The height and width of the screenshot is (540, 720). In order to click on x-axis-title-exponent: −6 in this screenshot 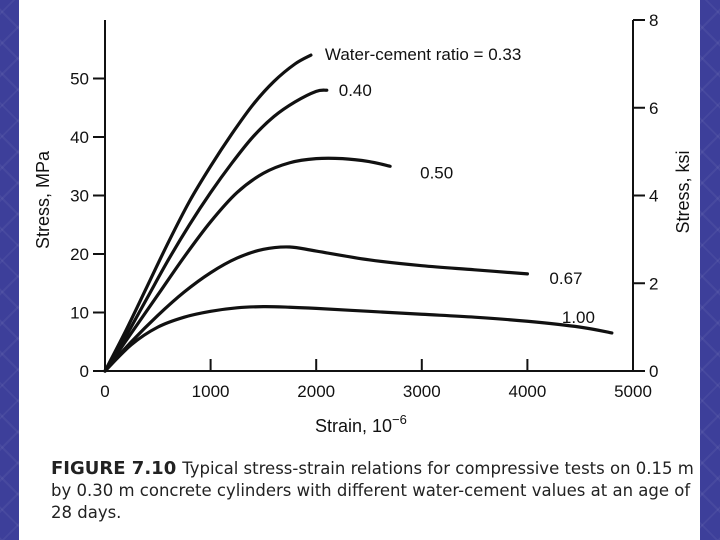, I will do `click(399, 419)`.